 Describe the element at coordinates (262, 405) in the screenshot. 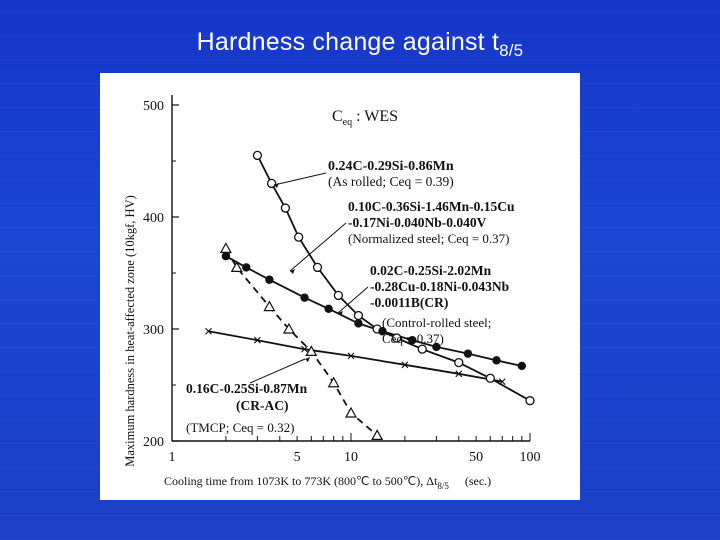

I see `series-4-label-line: (CR-AC)` at that location.